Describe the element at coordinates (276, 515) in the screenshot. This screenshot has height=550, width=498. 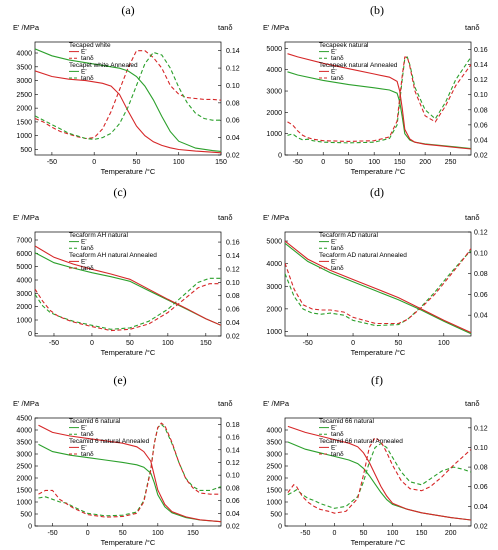
I see `y-left-tick-label: 500` at that location.